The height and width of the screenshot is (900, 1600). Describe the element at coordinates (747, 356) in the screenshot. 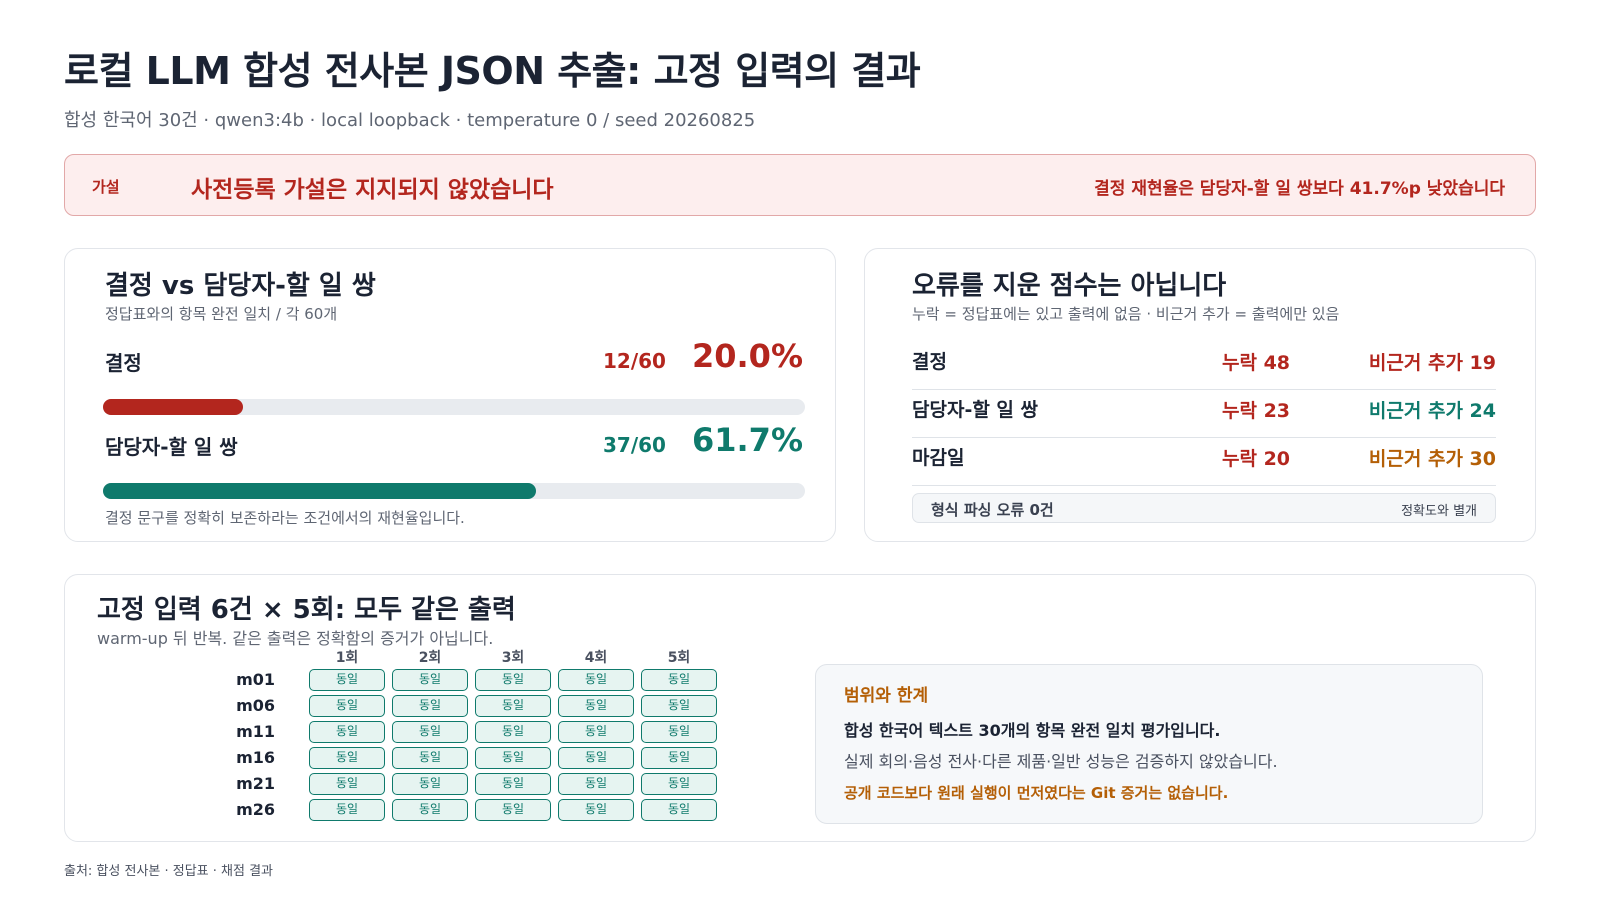

I see `metric-percent-decision: 20.0%` at that location.